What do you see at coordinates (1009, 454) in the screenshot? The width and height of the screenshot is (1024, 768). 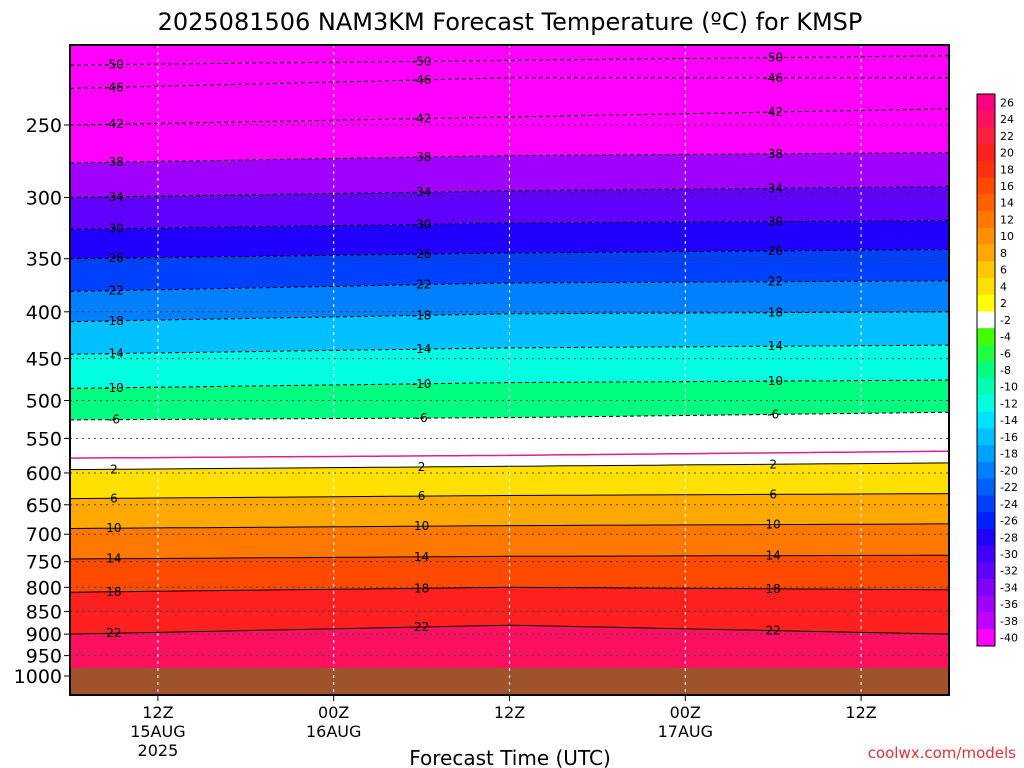 I see `colorbar-label: -18` at bounding box center [1009, 454].